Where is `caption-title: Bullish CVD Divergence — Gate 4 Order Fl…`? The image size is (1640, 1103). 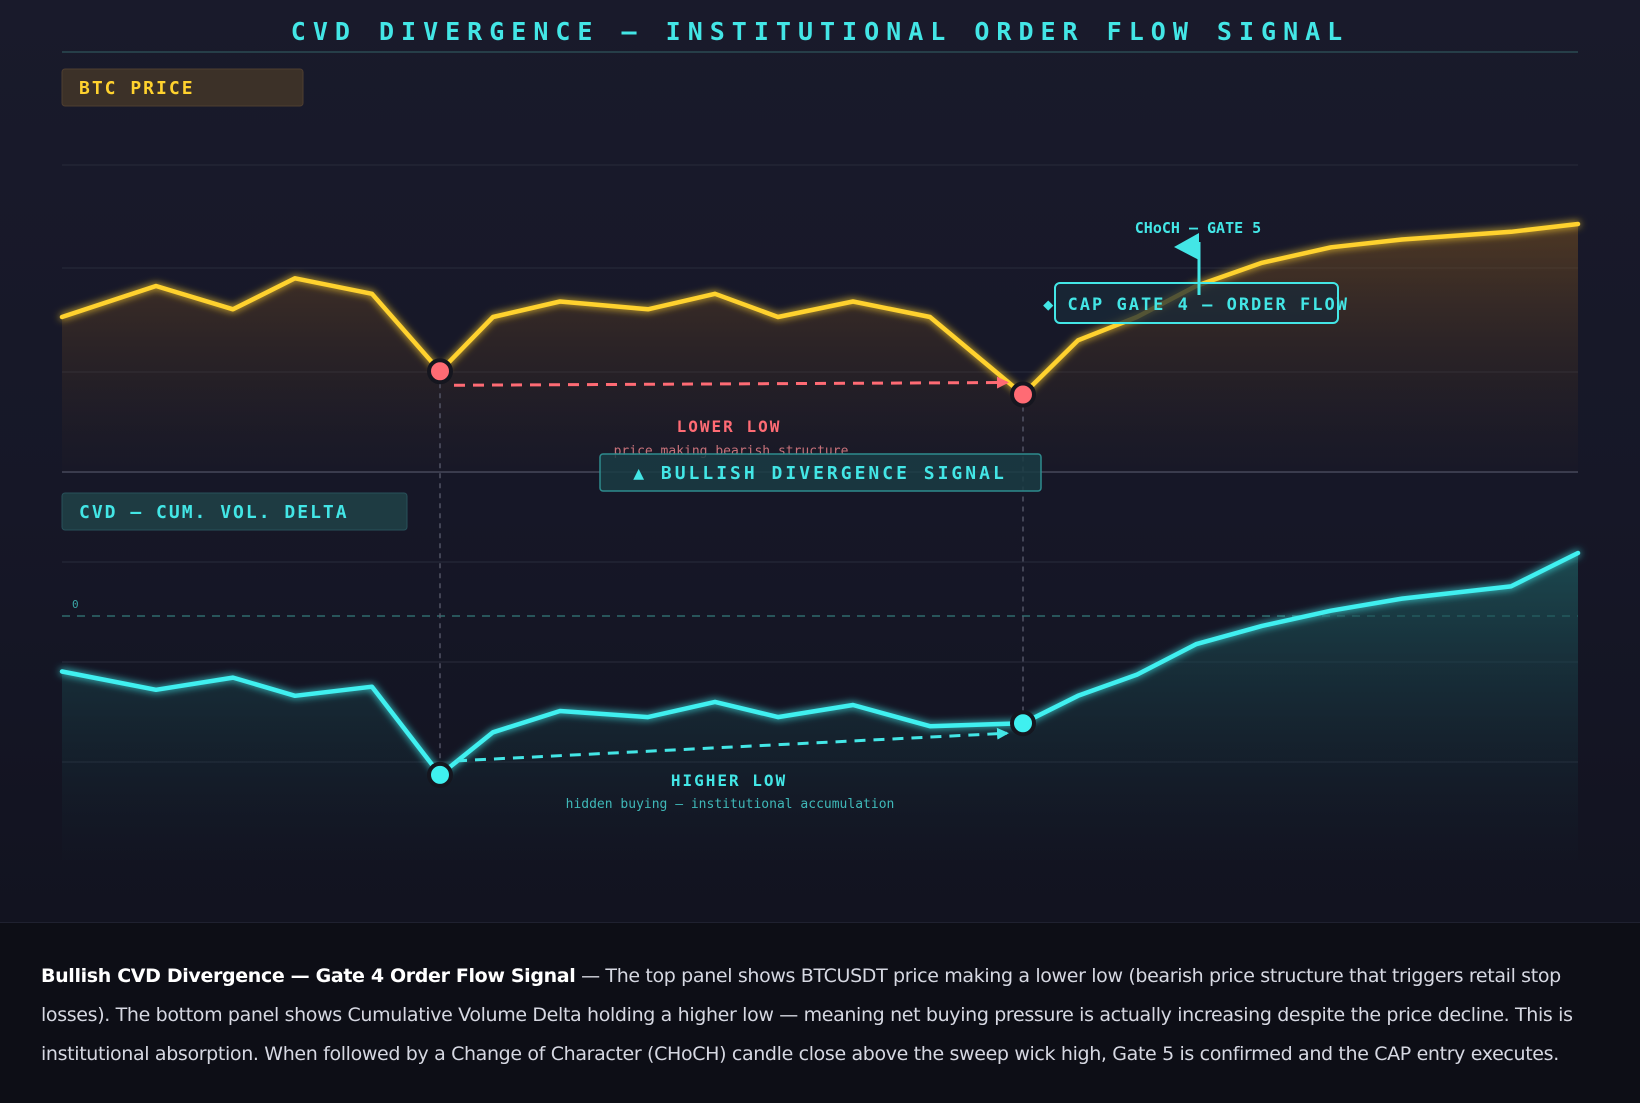 caption-title: Bullish CVD Divergence — Gate 4 Order Fl… is located at coordinates (308, 976).